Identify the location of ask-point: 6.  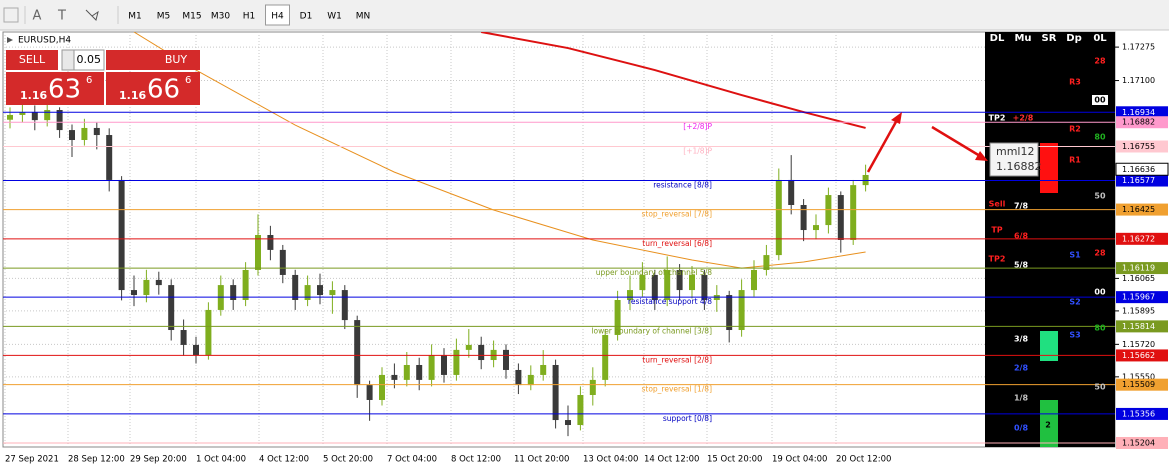
(188, 80).